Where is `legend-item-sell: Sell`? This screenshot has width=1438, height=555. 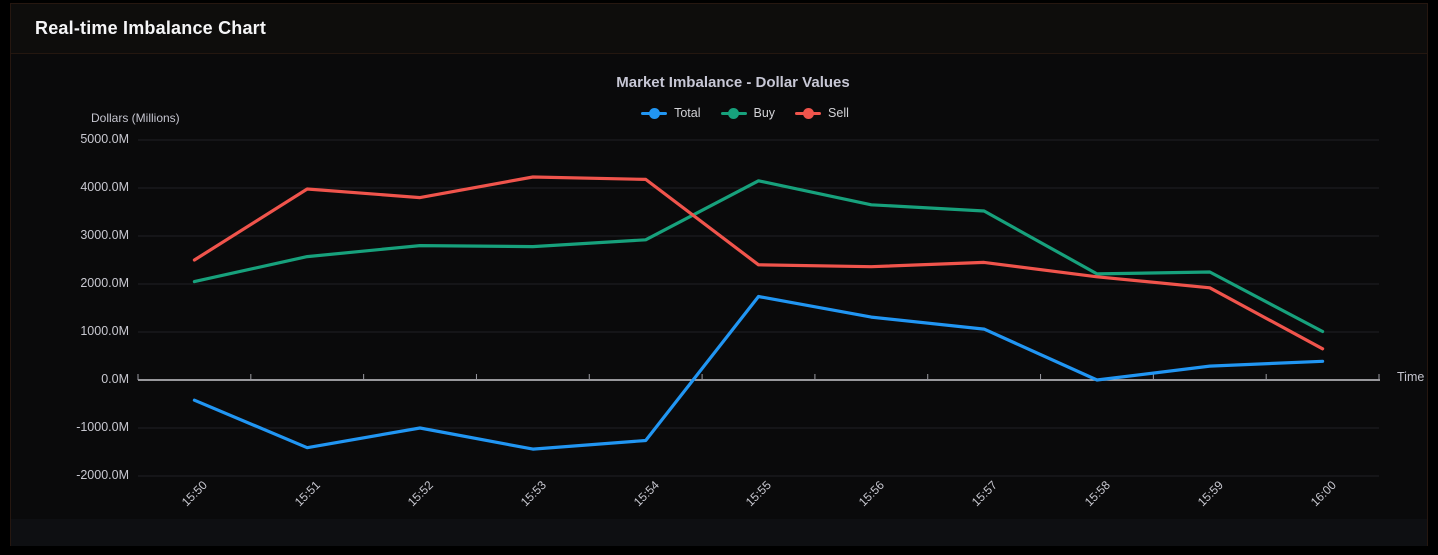
legend-item-sell: Sell is located at coordinates (822, 113).